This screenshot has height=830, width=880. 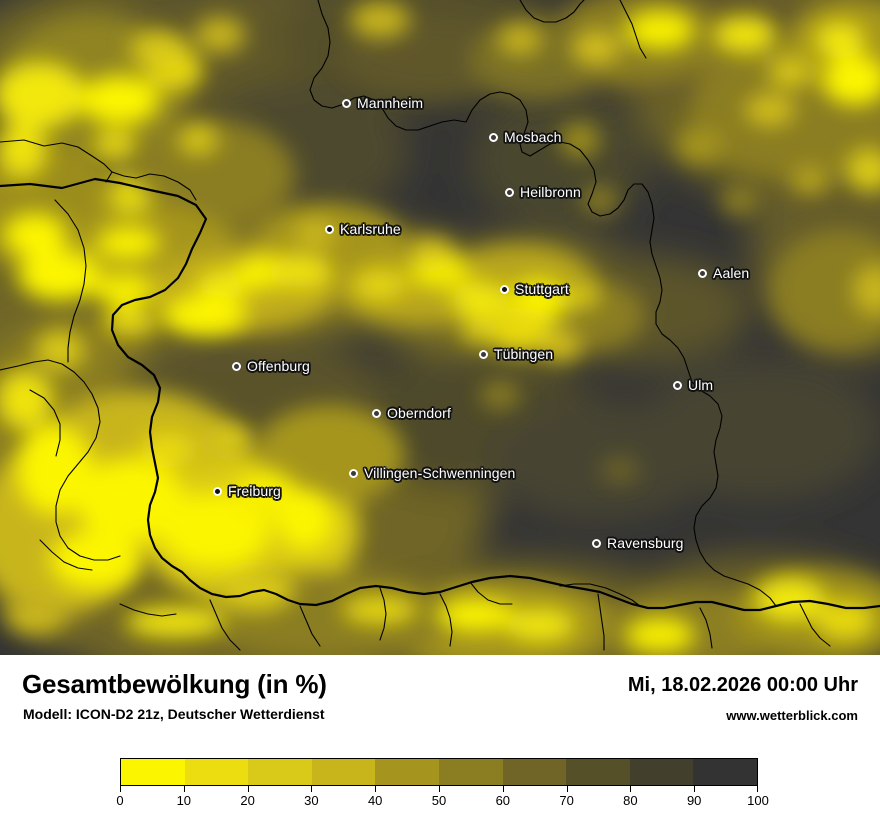 What do you see at coordinates (524, 354) in the screenshot?
I see `city-label: Tübingen` at bounding box center [524, 354].